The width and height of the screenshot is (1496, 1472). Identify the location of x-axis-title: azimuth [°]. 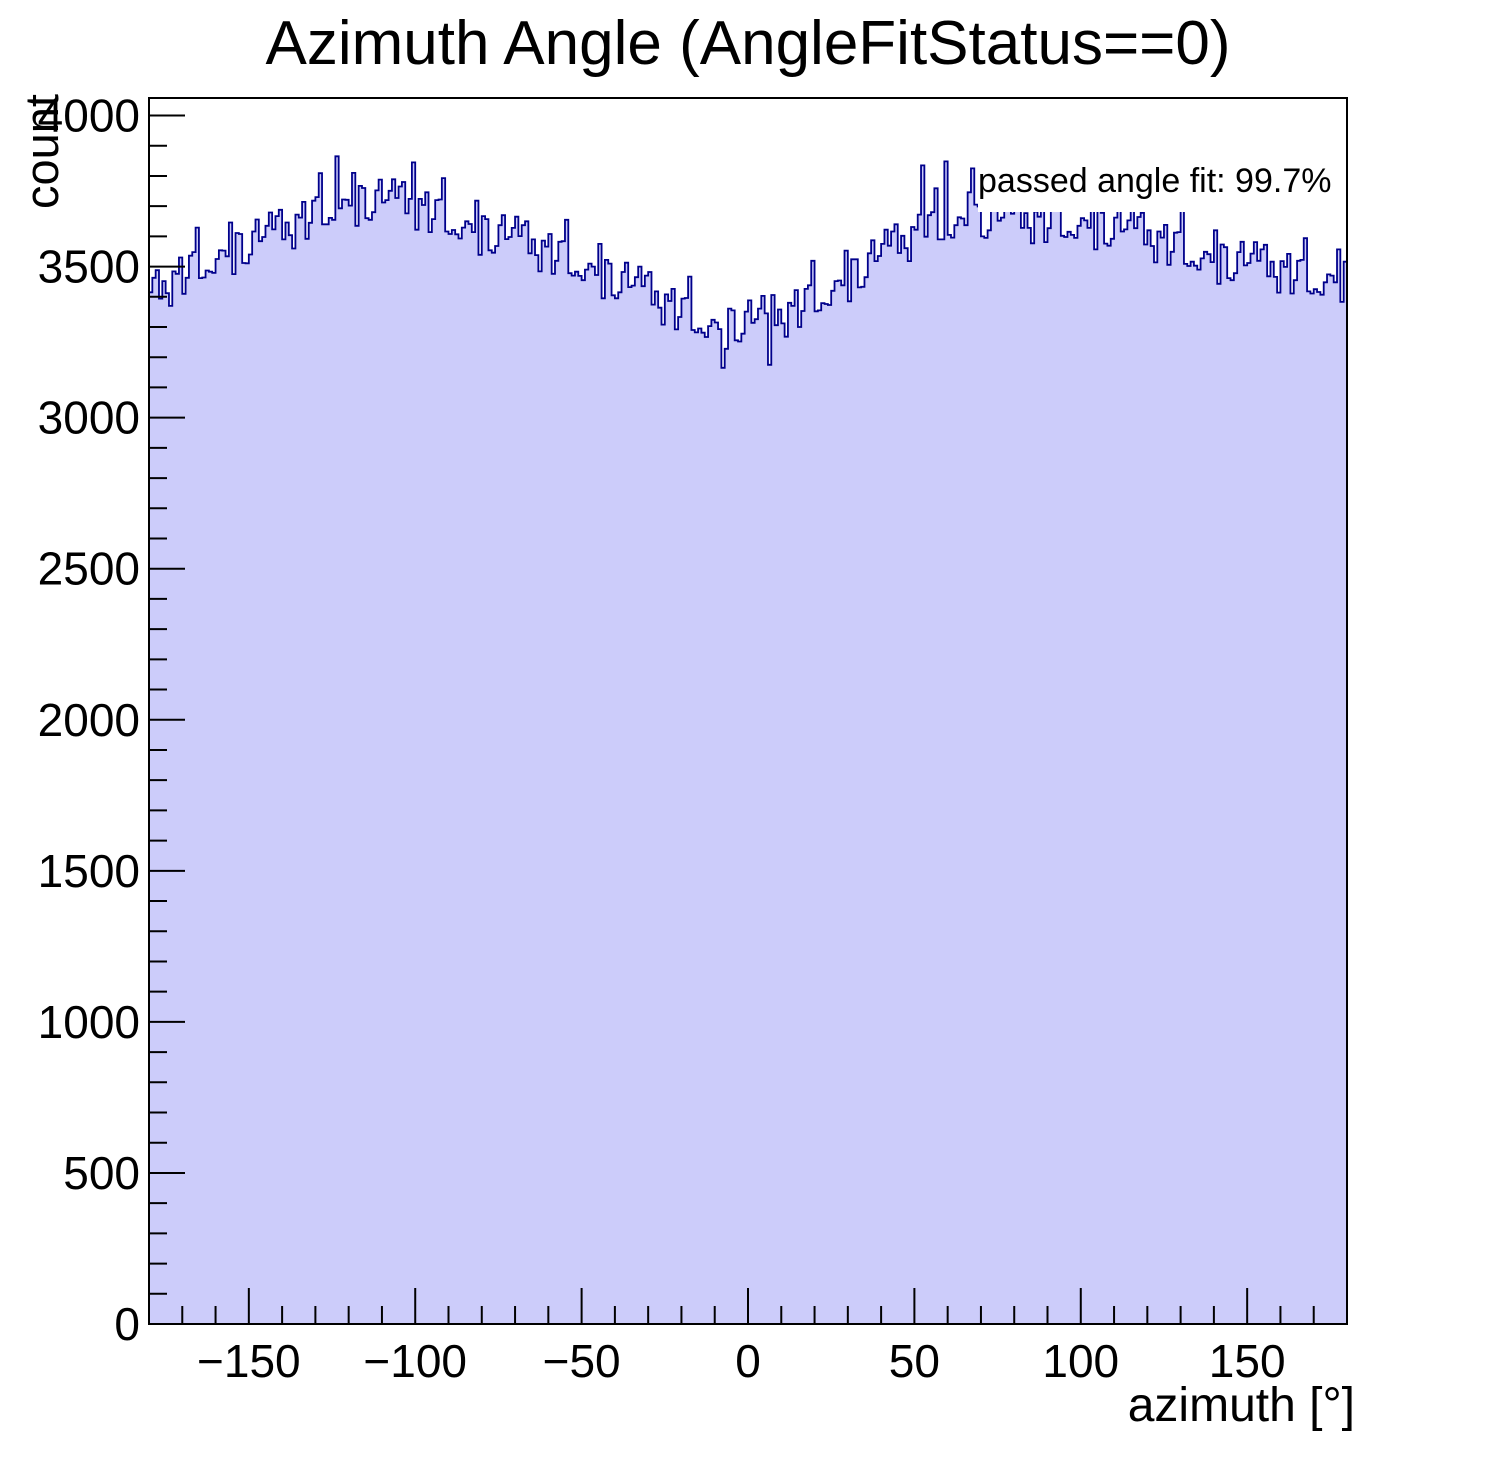
(1241, 1405).